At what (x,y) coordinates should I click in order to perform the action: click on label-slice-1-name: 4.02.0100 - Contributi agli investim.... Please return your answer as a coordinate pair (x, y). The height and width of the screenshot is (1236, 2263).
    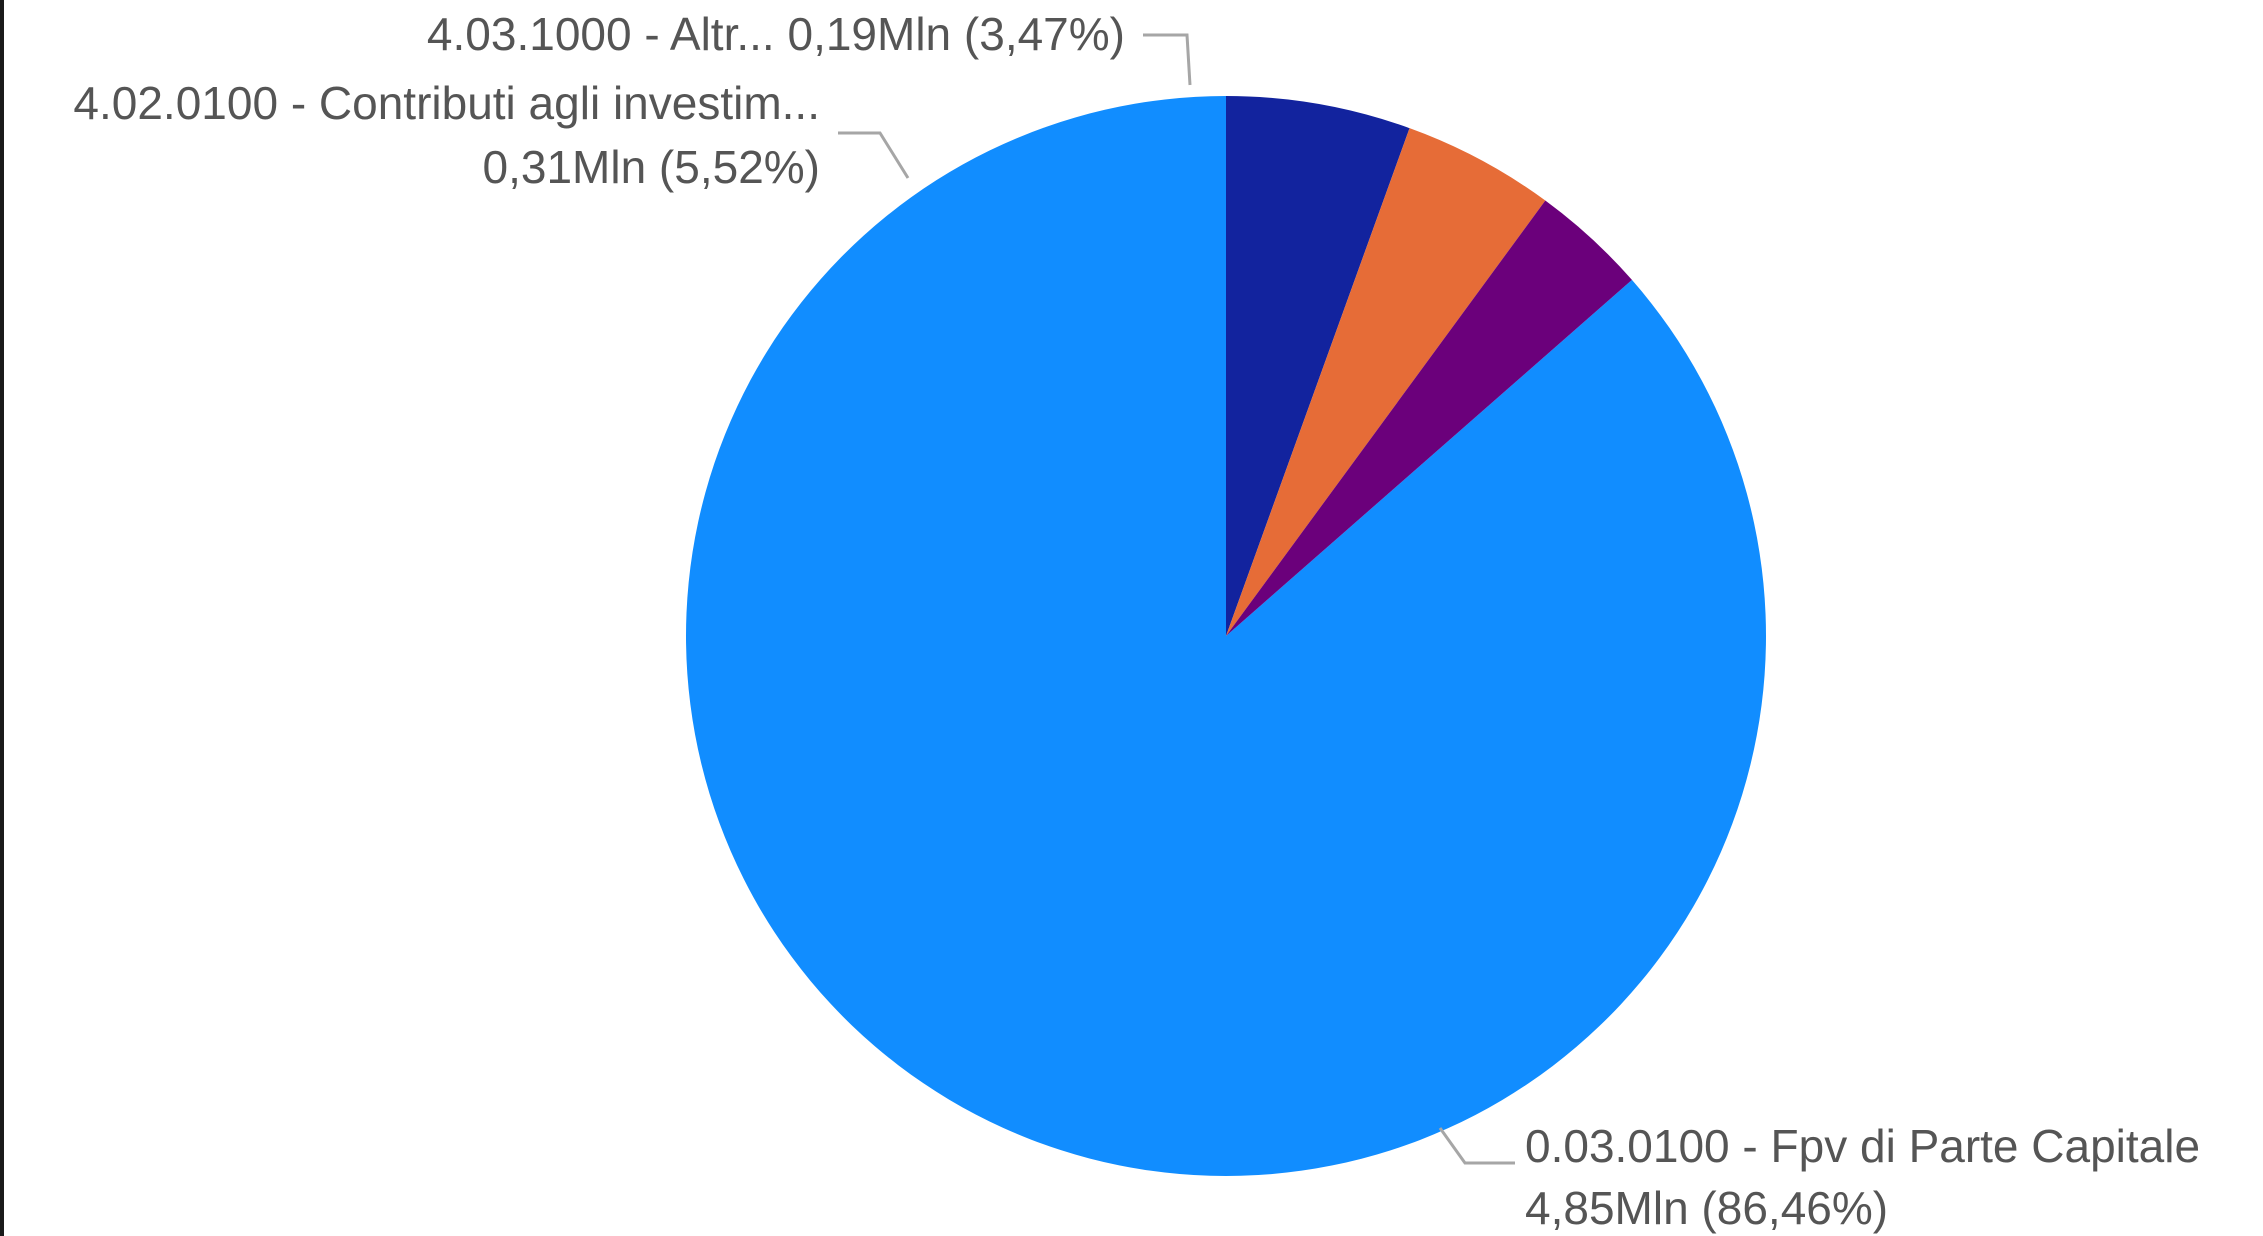
    Looking at the image, I should click on (446, 103).